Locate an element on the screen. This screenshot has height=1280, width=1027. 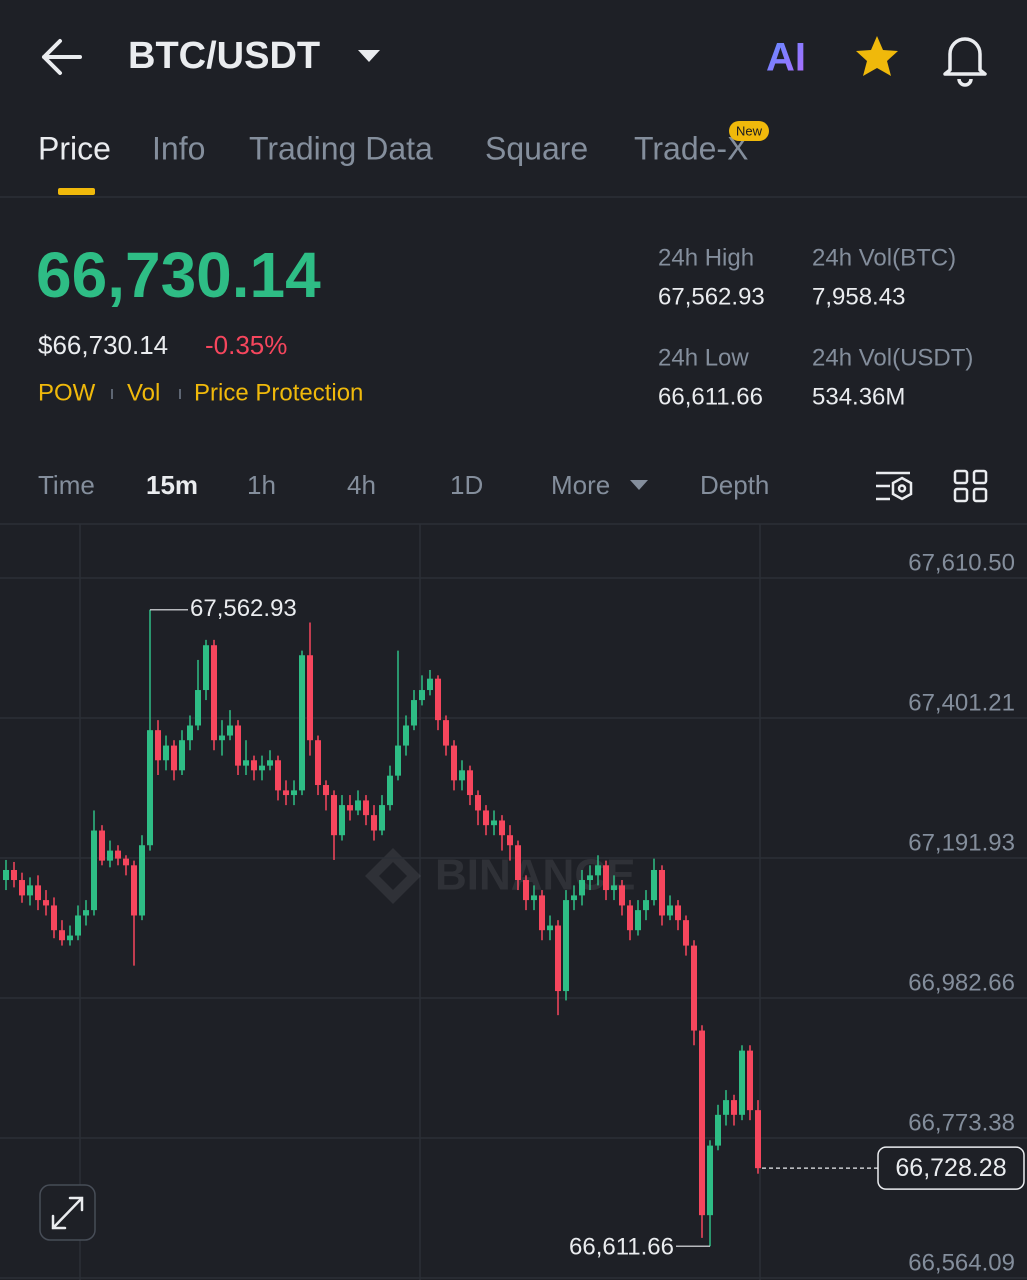
tabs: Price Info Trading Data Square Trade-X is located at coordinates (393, 148).